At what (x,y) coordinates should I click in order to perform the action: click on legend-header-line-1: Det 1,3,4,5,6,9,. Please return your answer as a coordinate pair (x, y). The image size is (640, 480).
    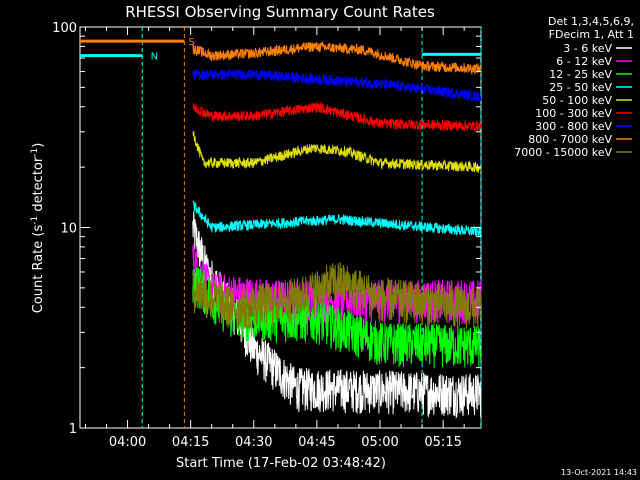
    Looking at the image, I should click on (591, 21).